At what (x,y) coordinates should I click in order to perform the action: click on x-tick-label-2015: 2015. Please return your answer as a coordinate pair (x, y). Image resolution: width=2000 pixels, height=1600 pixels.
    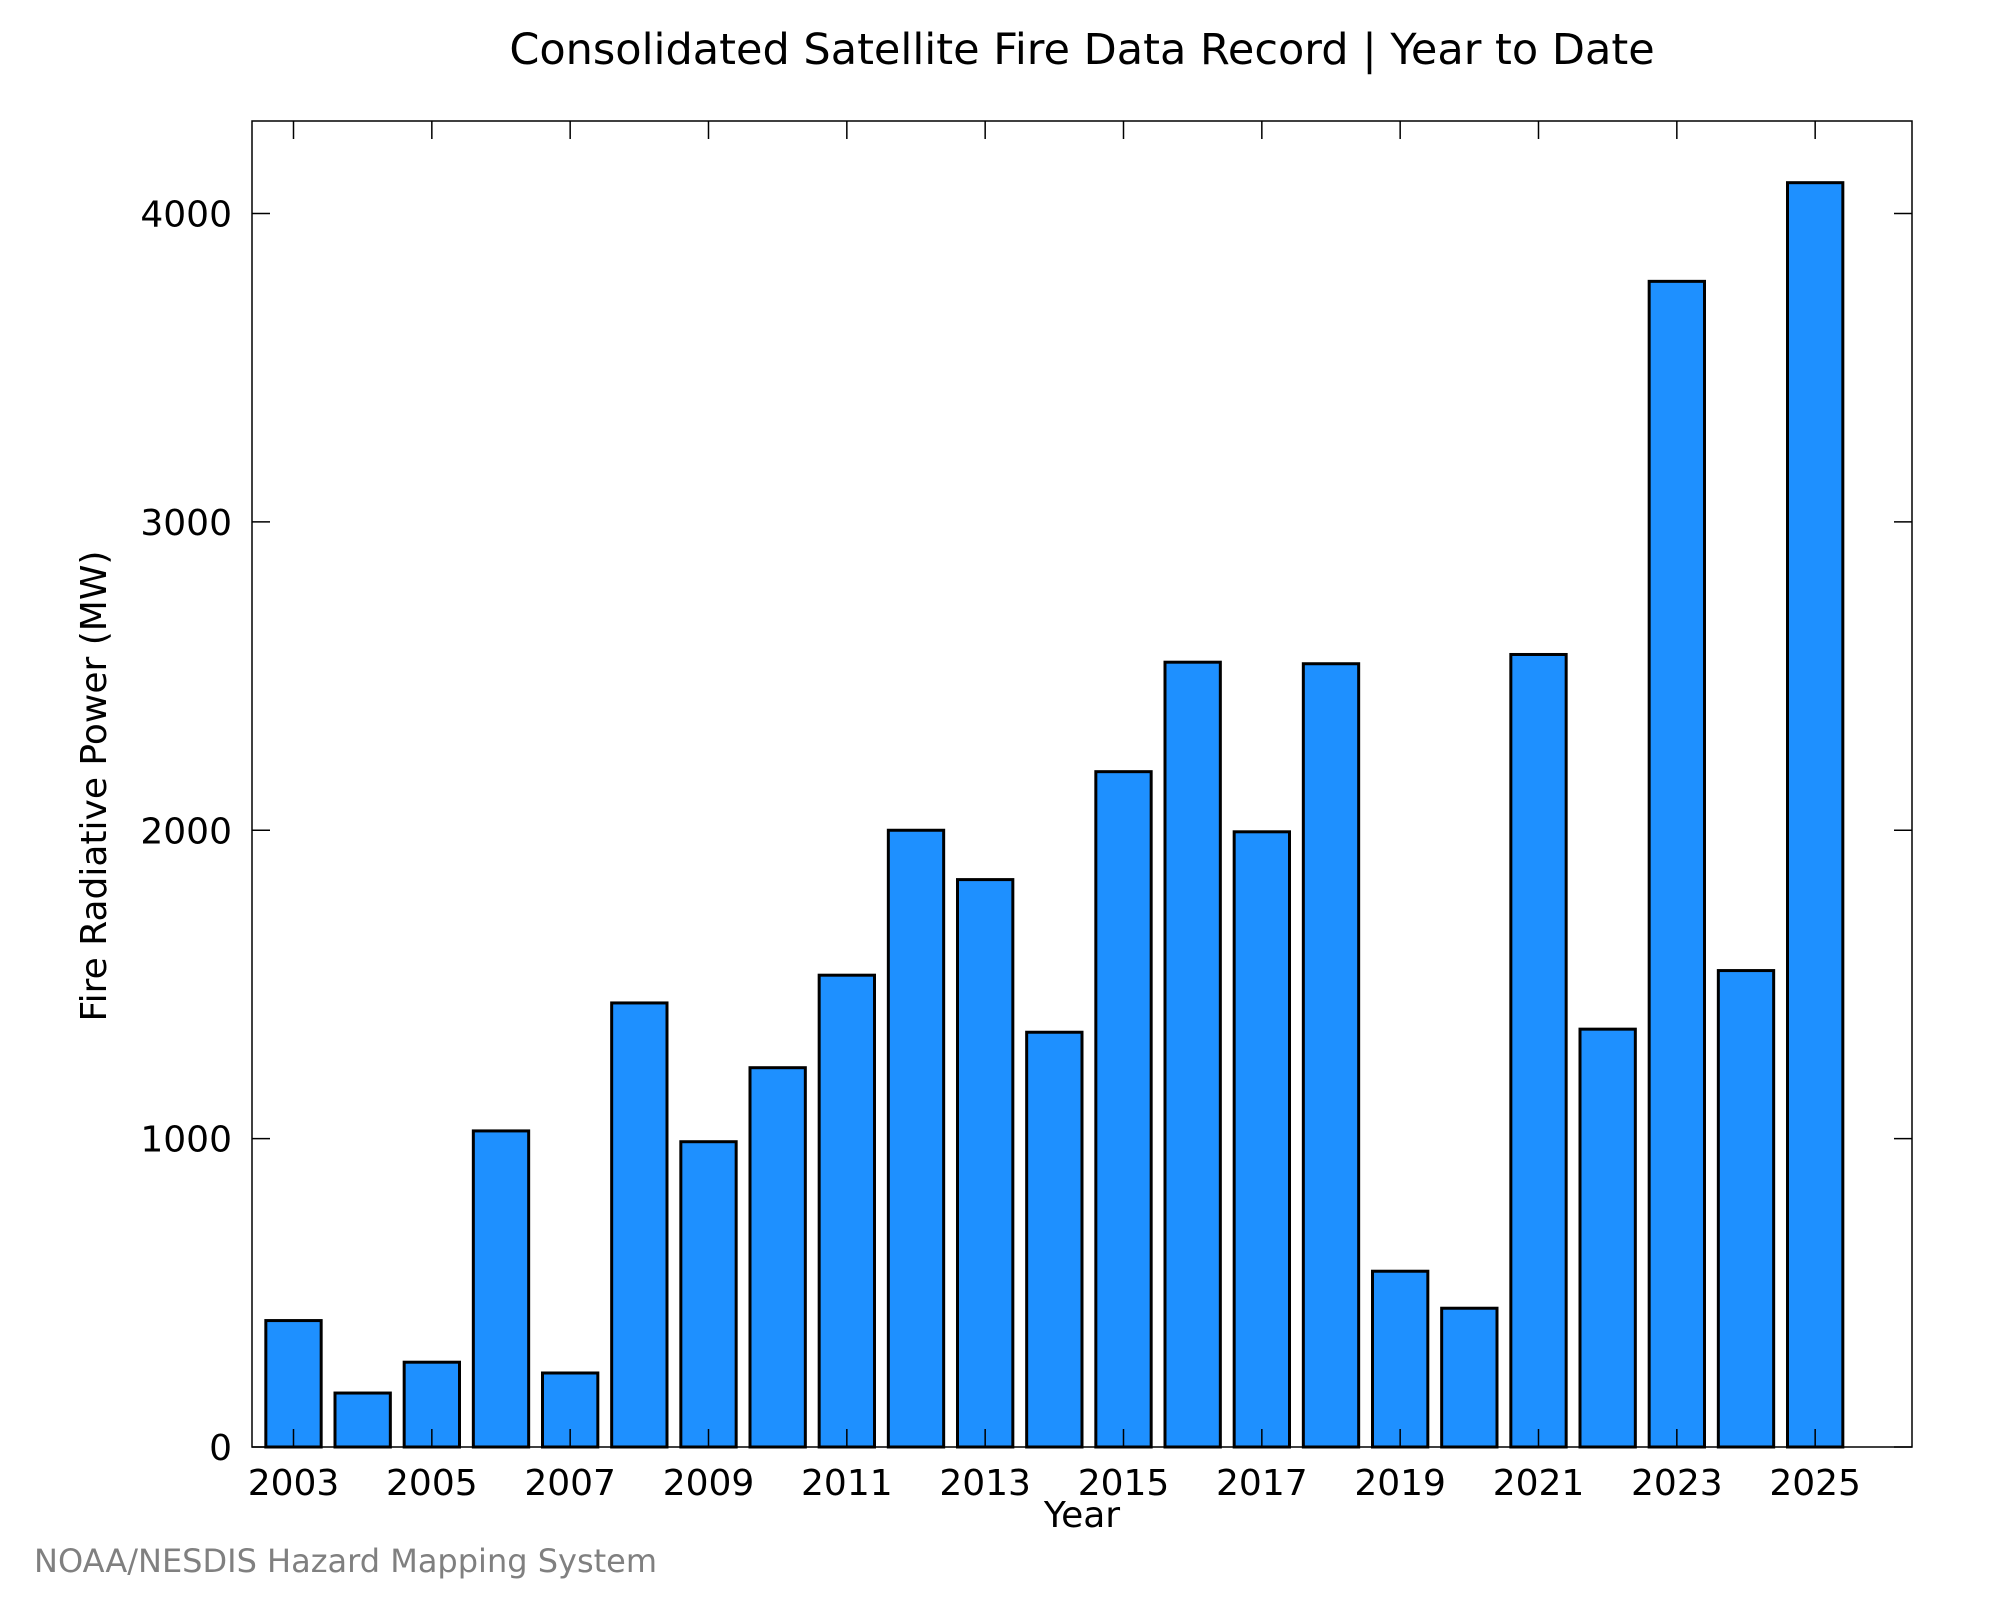
    Looking at the image, I should click on (1124, 1483).